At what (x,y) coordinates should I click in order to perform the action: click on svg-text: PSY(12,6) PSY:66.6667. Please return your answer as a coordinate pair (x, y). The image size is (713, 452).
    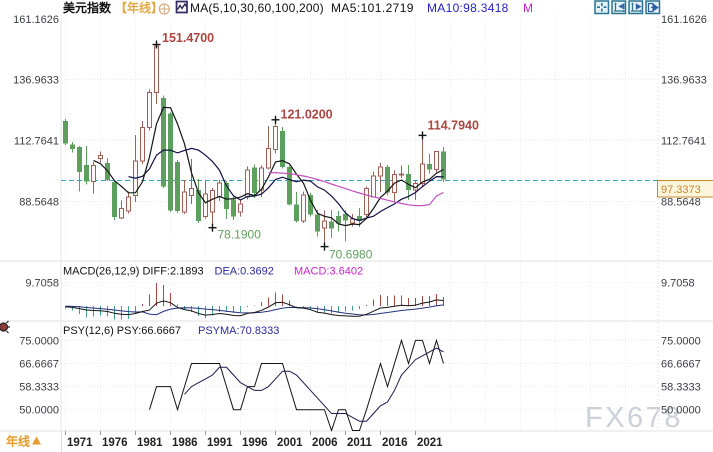
    Looking at the image, I should click on (122, 331).